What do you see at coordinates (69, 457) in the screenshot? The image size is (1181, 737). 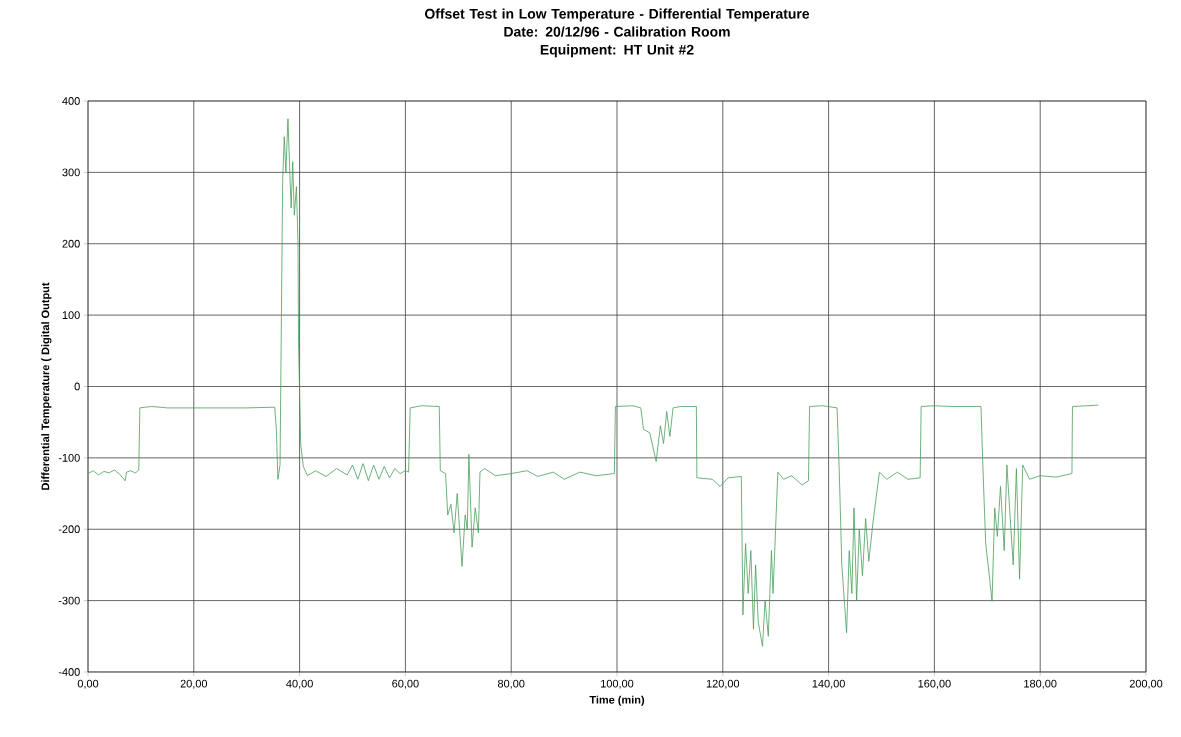 I see `y-tick-label: -100` at bounding box center [69, 457].